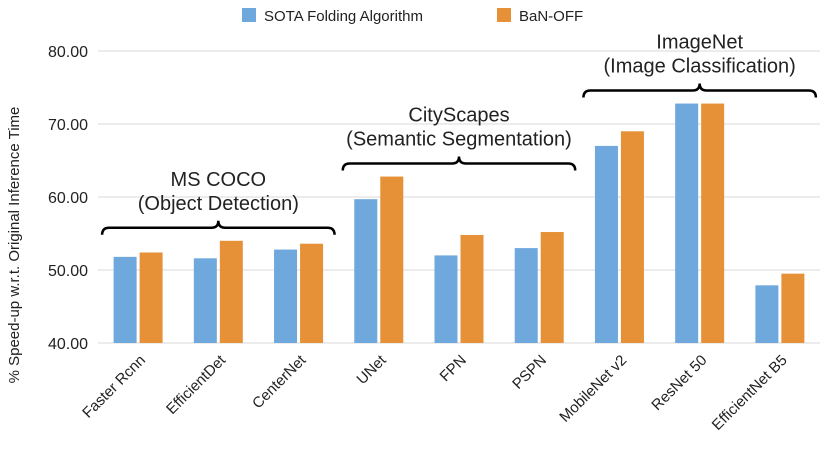  I want to click on legend-label: SOTA Folding Algorithm, so click(343, 16).